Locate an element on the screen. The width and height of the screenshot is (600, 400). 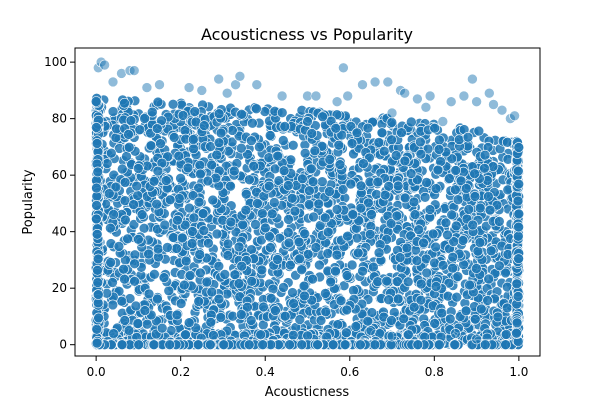
x-tick-label: 0.8 is located at coordinates (434, 372).